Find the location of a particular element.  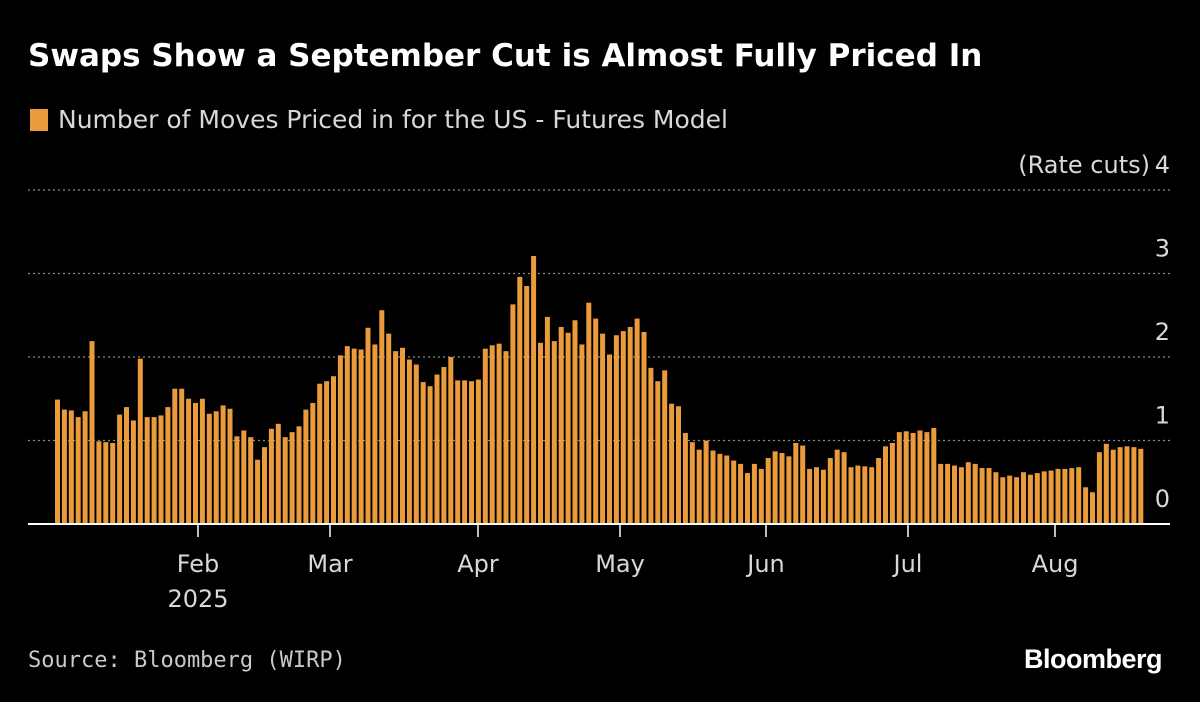

y-axis-label: (Rate cuts) is located at coordinates (1084, 165).